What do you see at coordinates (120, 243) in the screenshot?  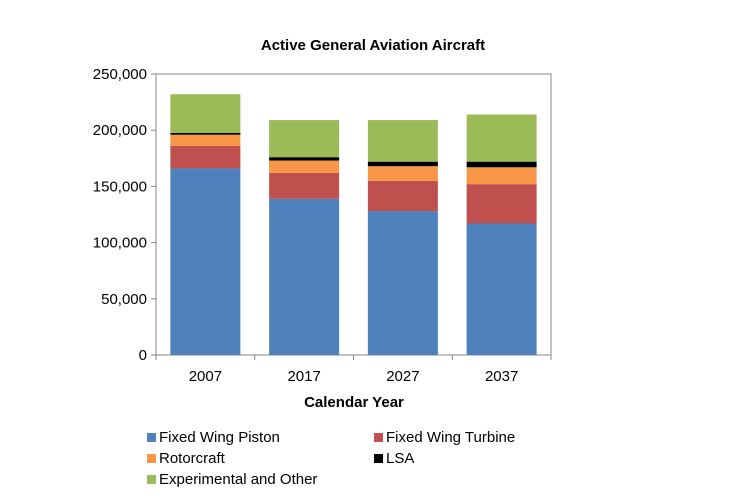 I see `y-tick-label: 100,000` at bounding box center [120, 243].